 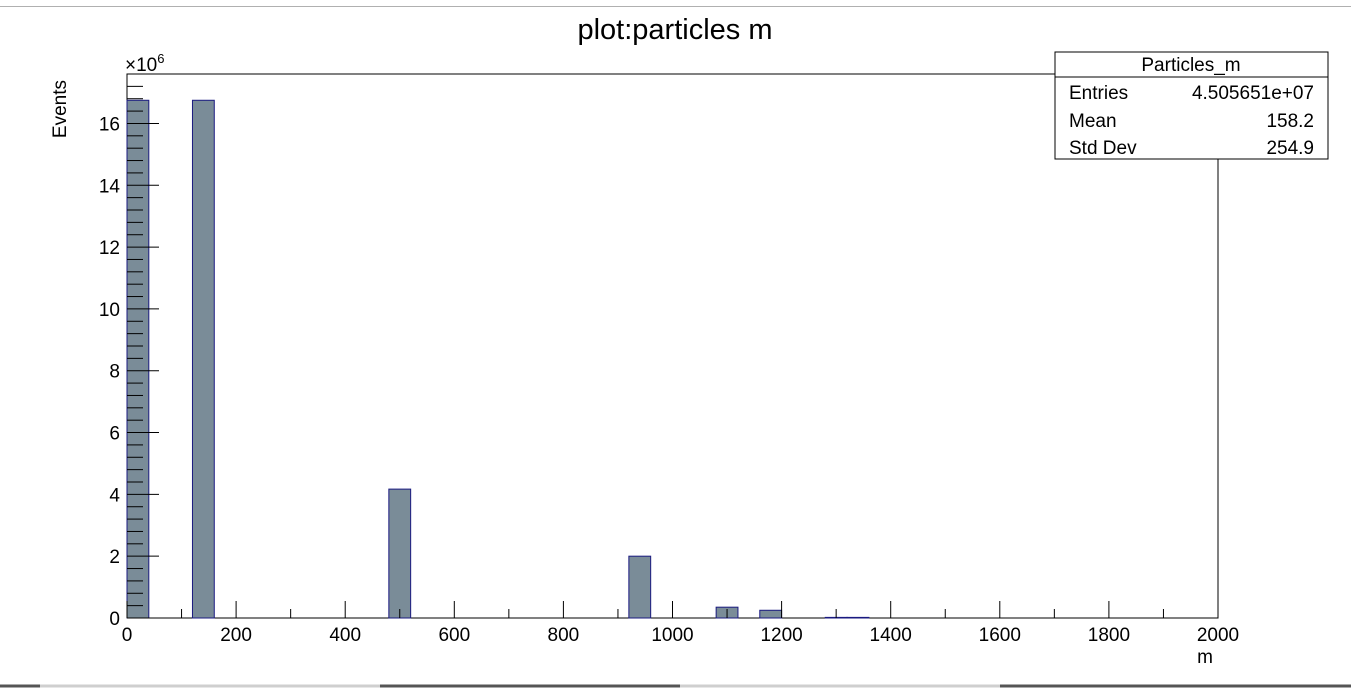 What do you see at coordinates (109, 248) in the screenshot?
I see `y-tick-label: 12` at bounding box center [109, 248].